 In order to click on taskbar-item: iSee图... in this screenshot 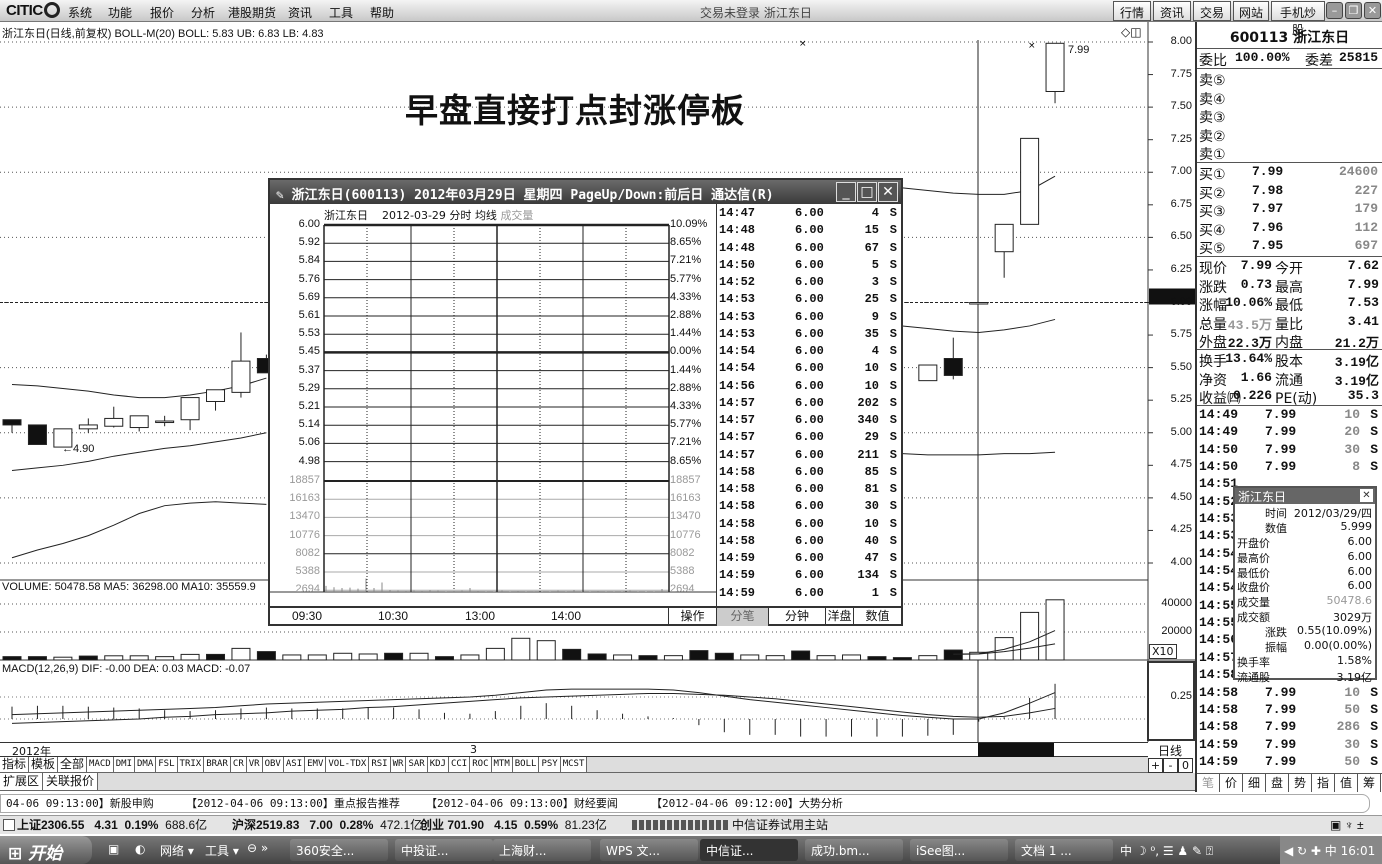, I will do `click(959, 850)`.